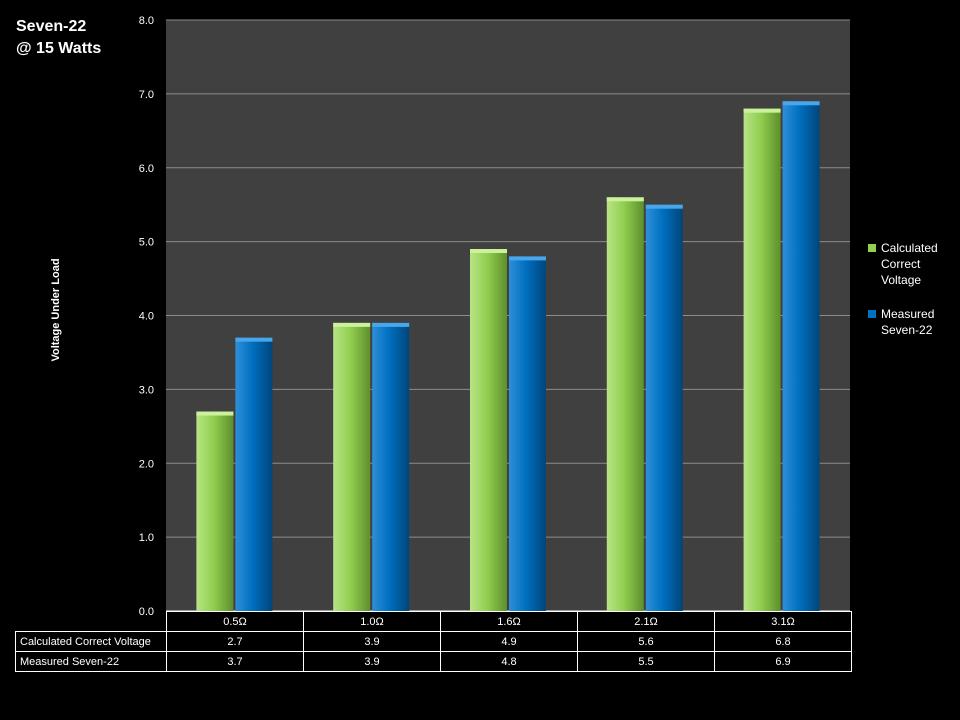 The height and width of the screenshot is (720, 960). Describe the element at coordinates (235, 661) in the screenshot. I see `data-table-cell: 3.7` at that location.